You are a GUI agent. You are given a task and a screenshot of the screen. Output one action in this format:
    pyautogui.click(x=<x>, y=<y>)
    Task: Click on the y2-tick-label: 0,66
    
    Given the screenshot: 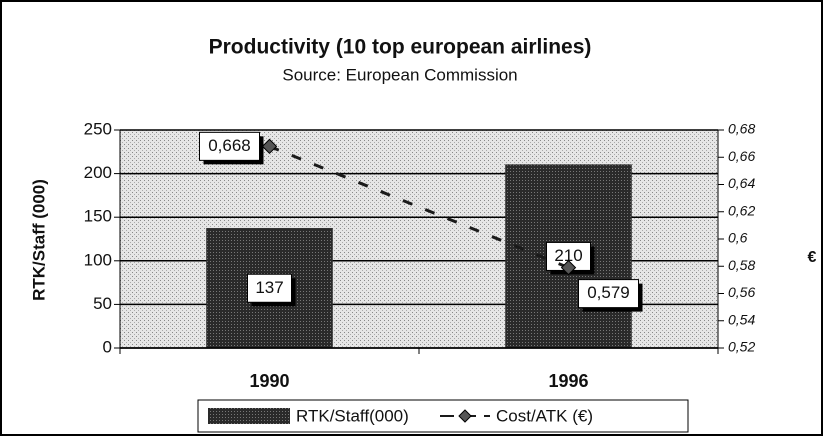 What is the action you would take?
    pyautogui.click(x=741, y=156)
    